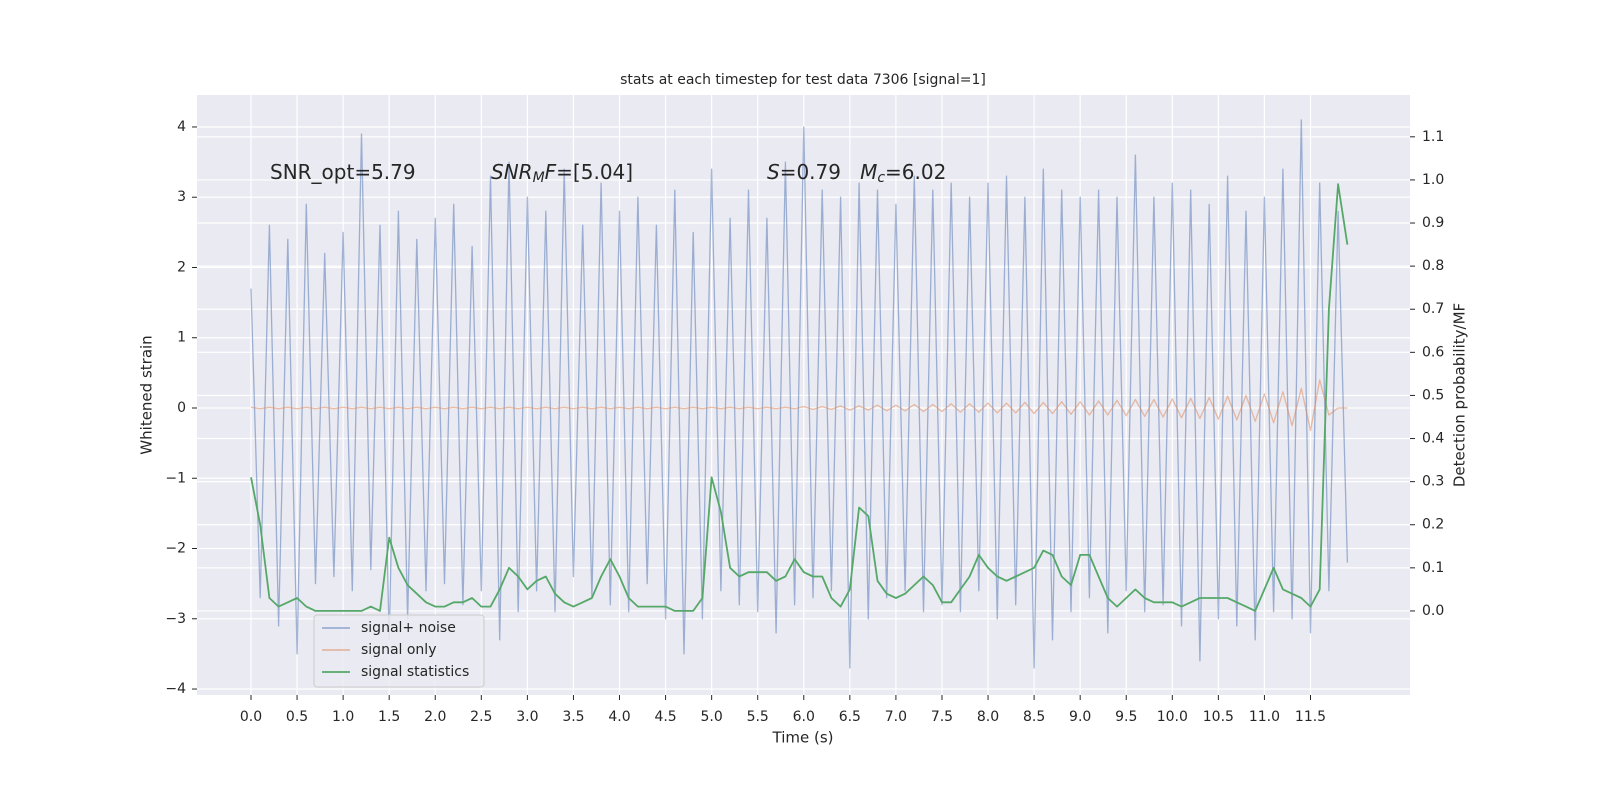 This screenshot has width=1600, height=800. I want to click on x-tick-label: 10.0, so click(1172, 717).